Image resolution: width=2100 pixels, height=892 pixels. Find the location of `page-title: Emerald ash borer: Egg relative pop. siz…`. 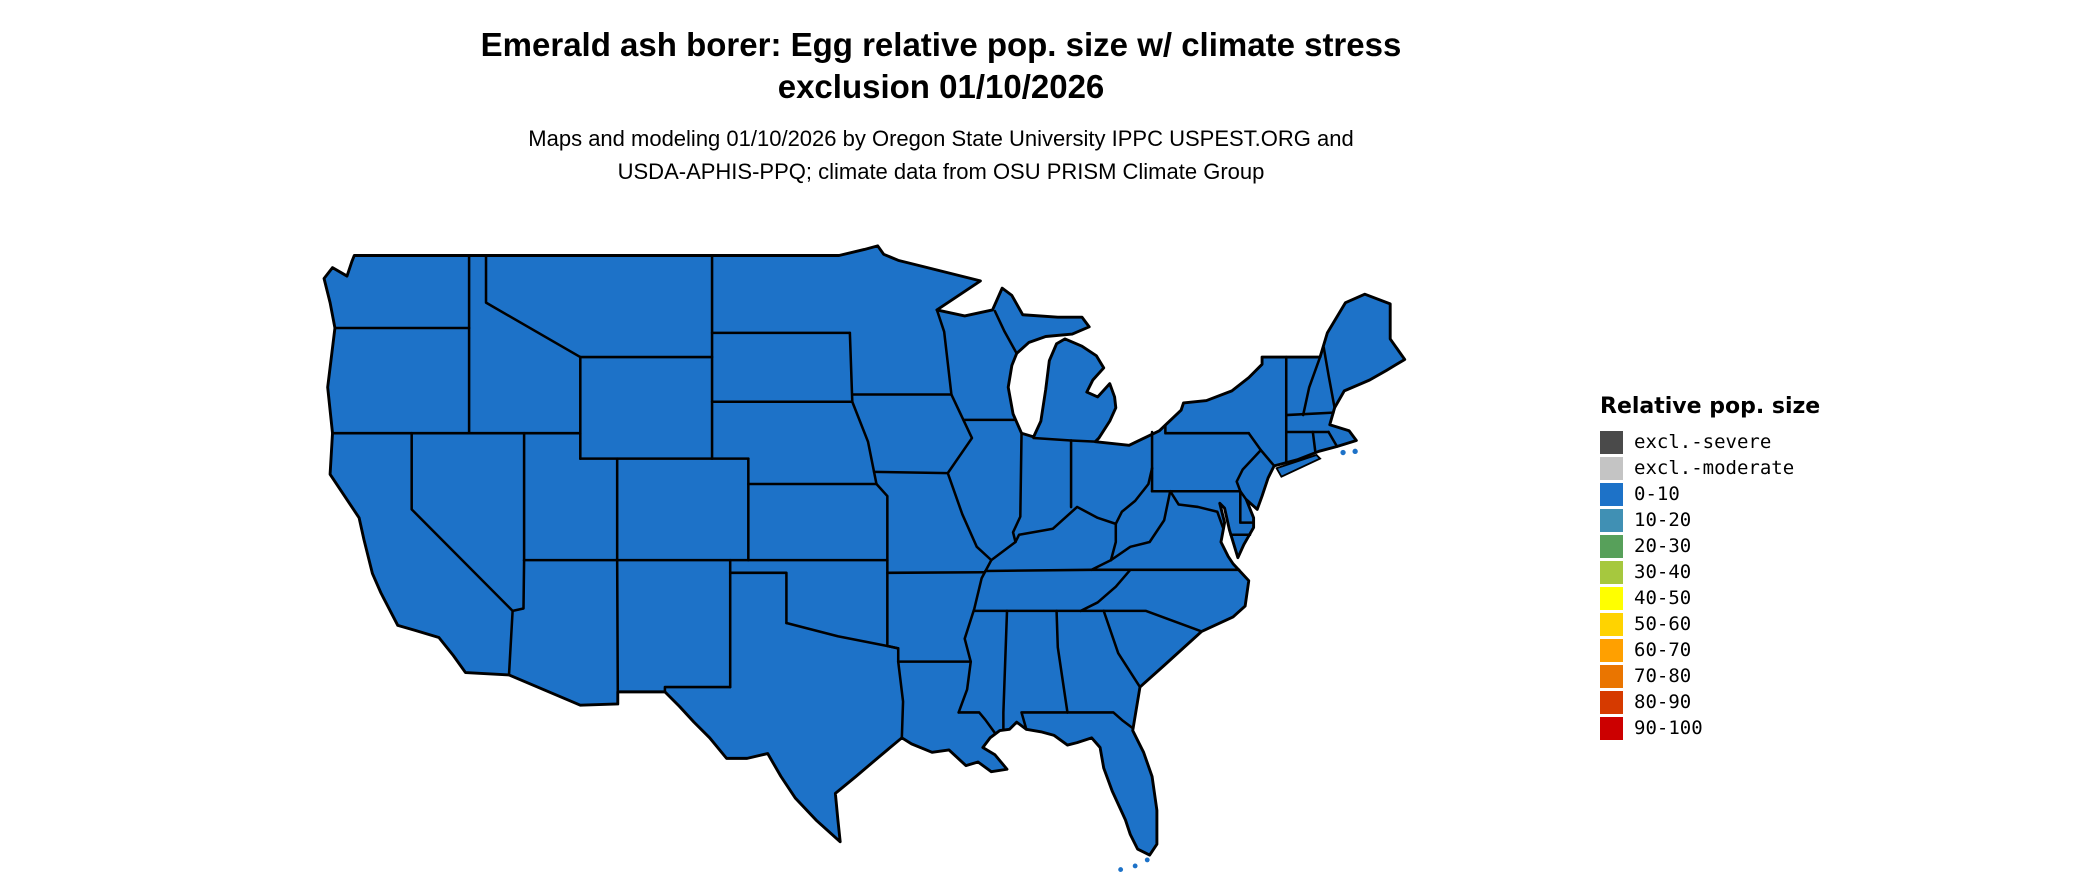

page-title: Emerald ash borer: Egg relative pop. siz… is located at coordinates (941, 66).